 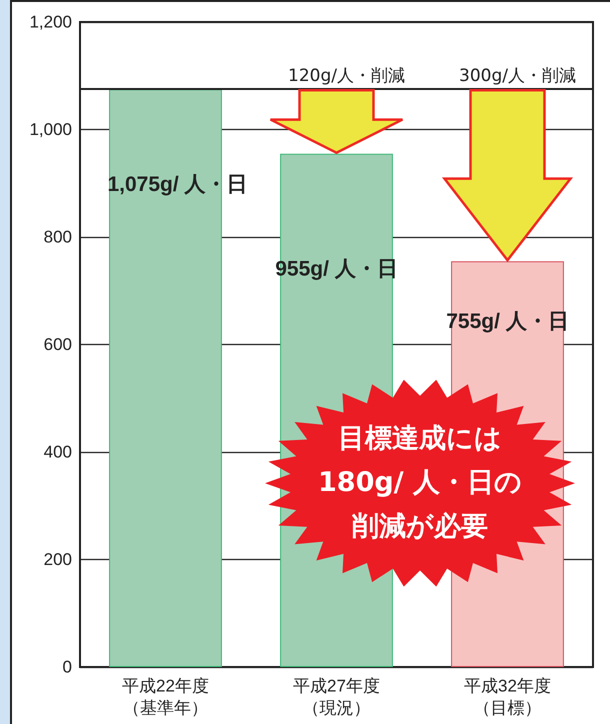 What do you see at coordinates (58, 559) in the screenshot?
I see `y-tick-label: 200` at bounding box center [58, 559].